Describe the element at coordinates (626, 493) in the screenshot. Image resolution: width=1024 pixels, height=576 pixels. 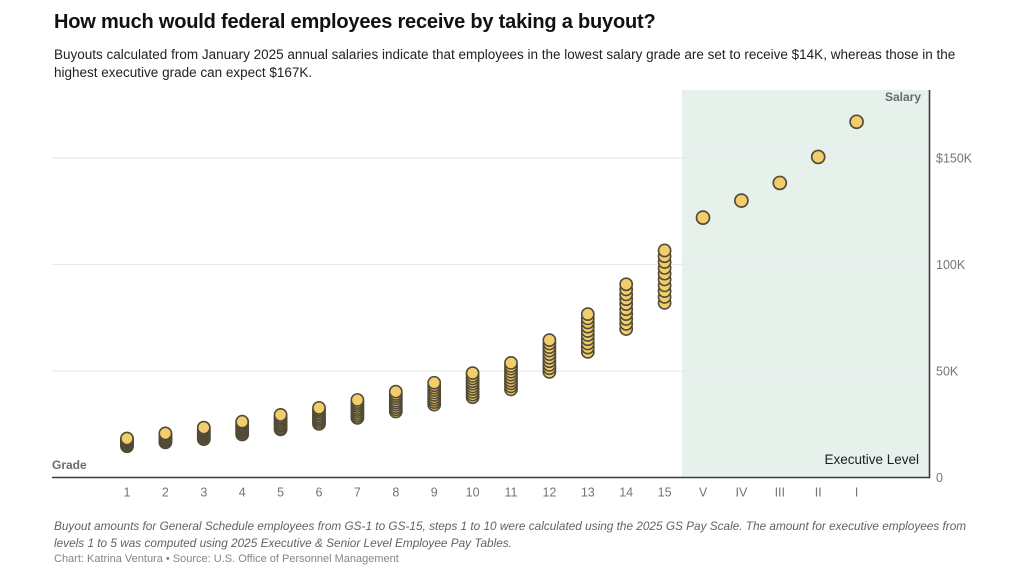
I see `x-tick-label-14: 14` at that location.